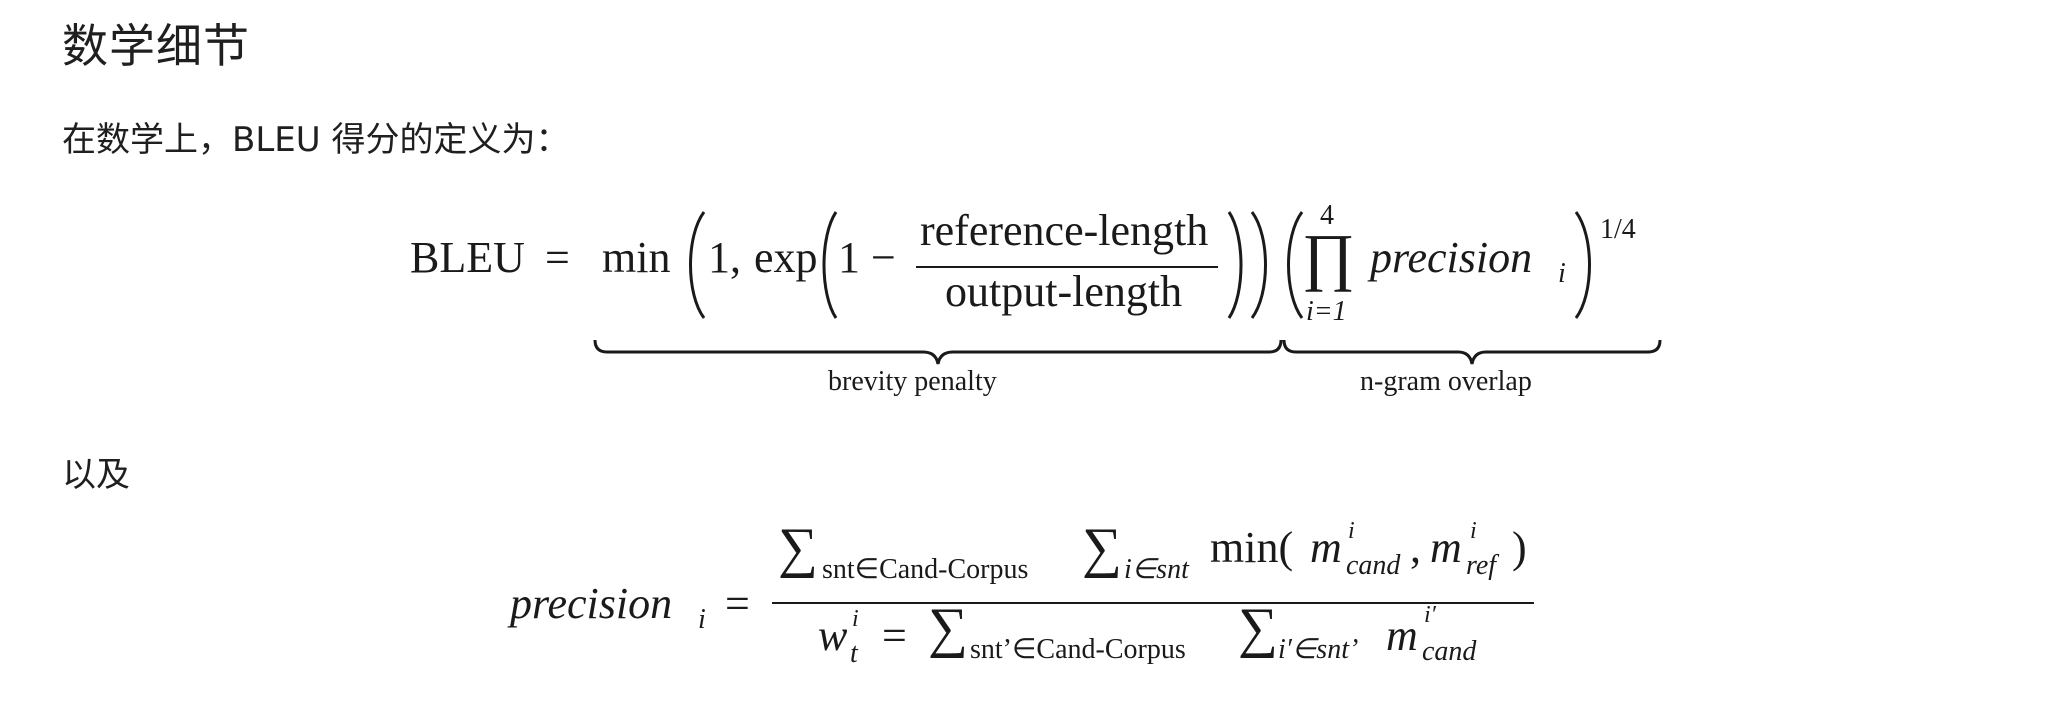  What do you see at coordinates (702, 619) in the screenshot?
I see `eq2-lhs-sub: i` at bounding box center [702, 619].